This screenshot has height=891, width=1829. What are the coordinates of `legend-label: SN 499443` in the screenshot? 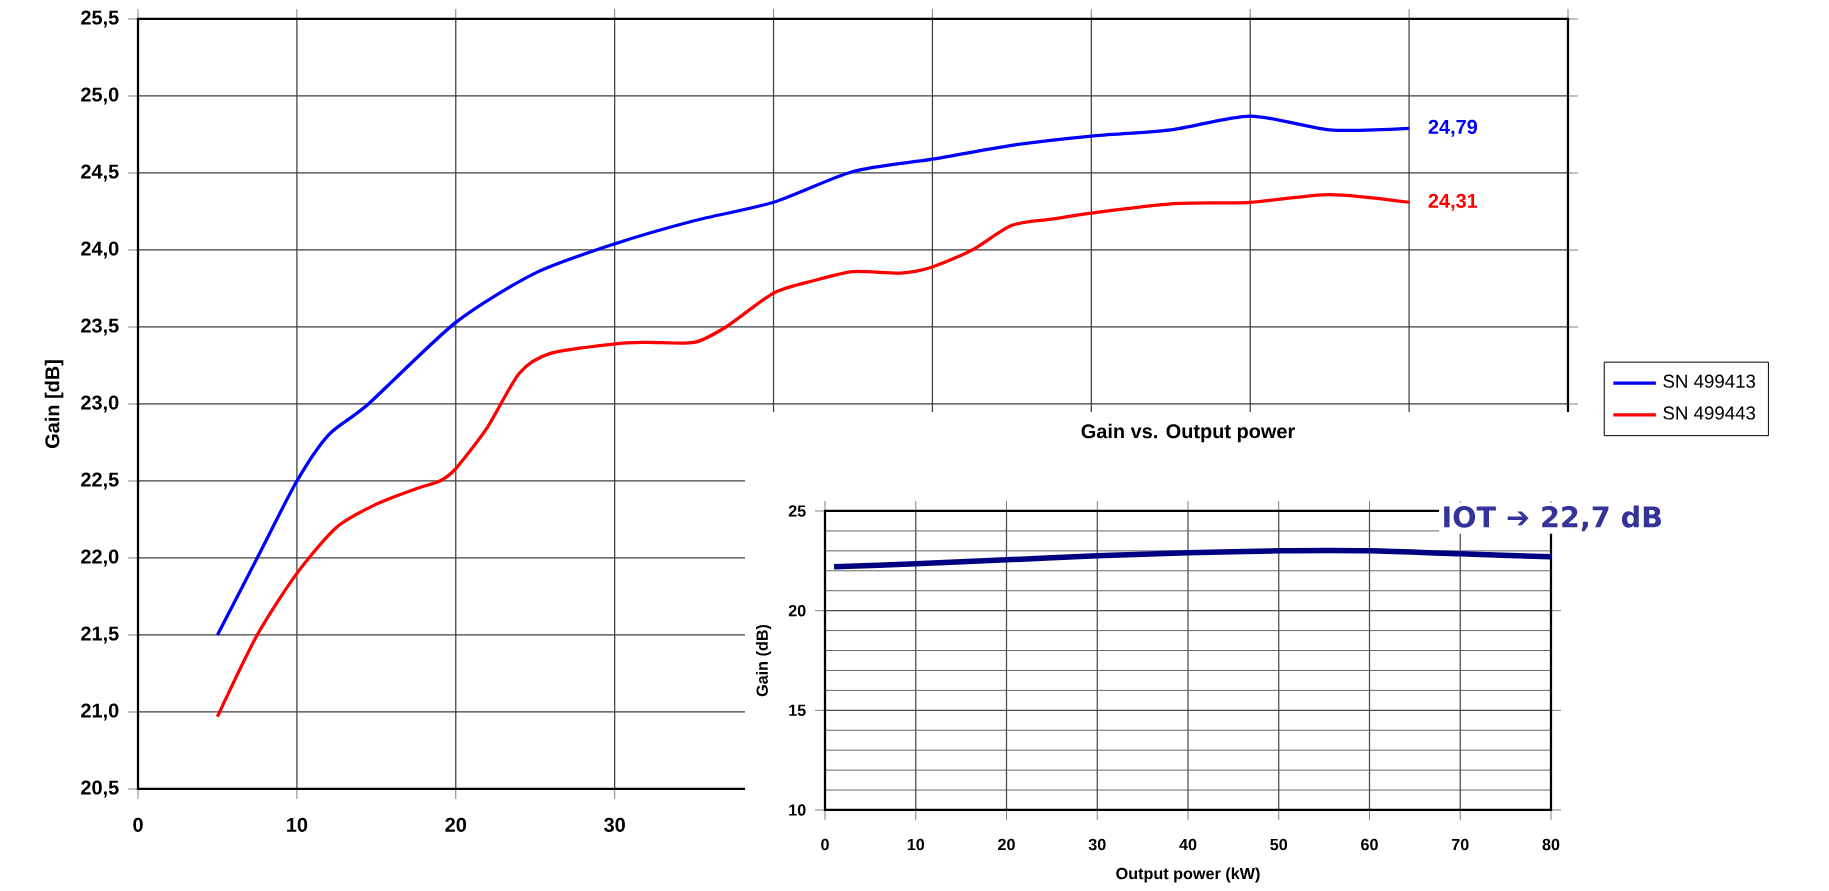 It's located at (1709, 413).